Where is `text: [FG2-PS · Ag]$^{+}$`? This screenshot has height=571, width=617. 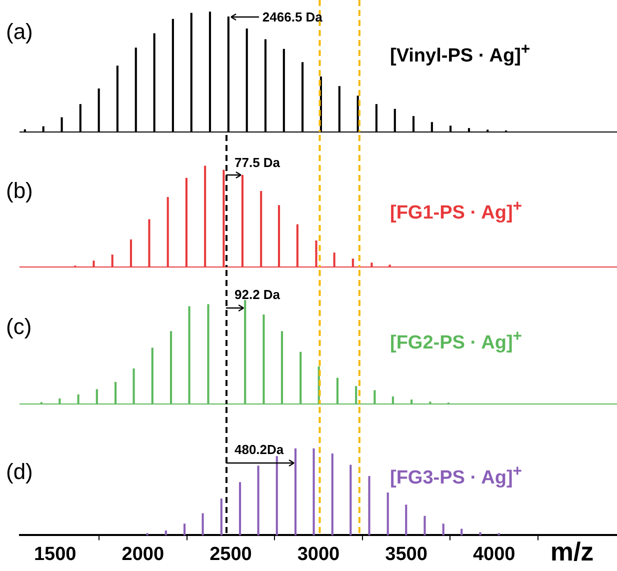 text: [FG2-PS · Ag]$^{+}$ is located at coordinates (456, 341).